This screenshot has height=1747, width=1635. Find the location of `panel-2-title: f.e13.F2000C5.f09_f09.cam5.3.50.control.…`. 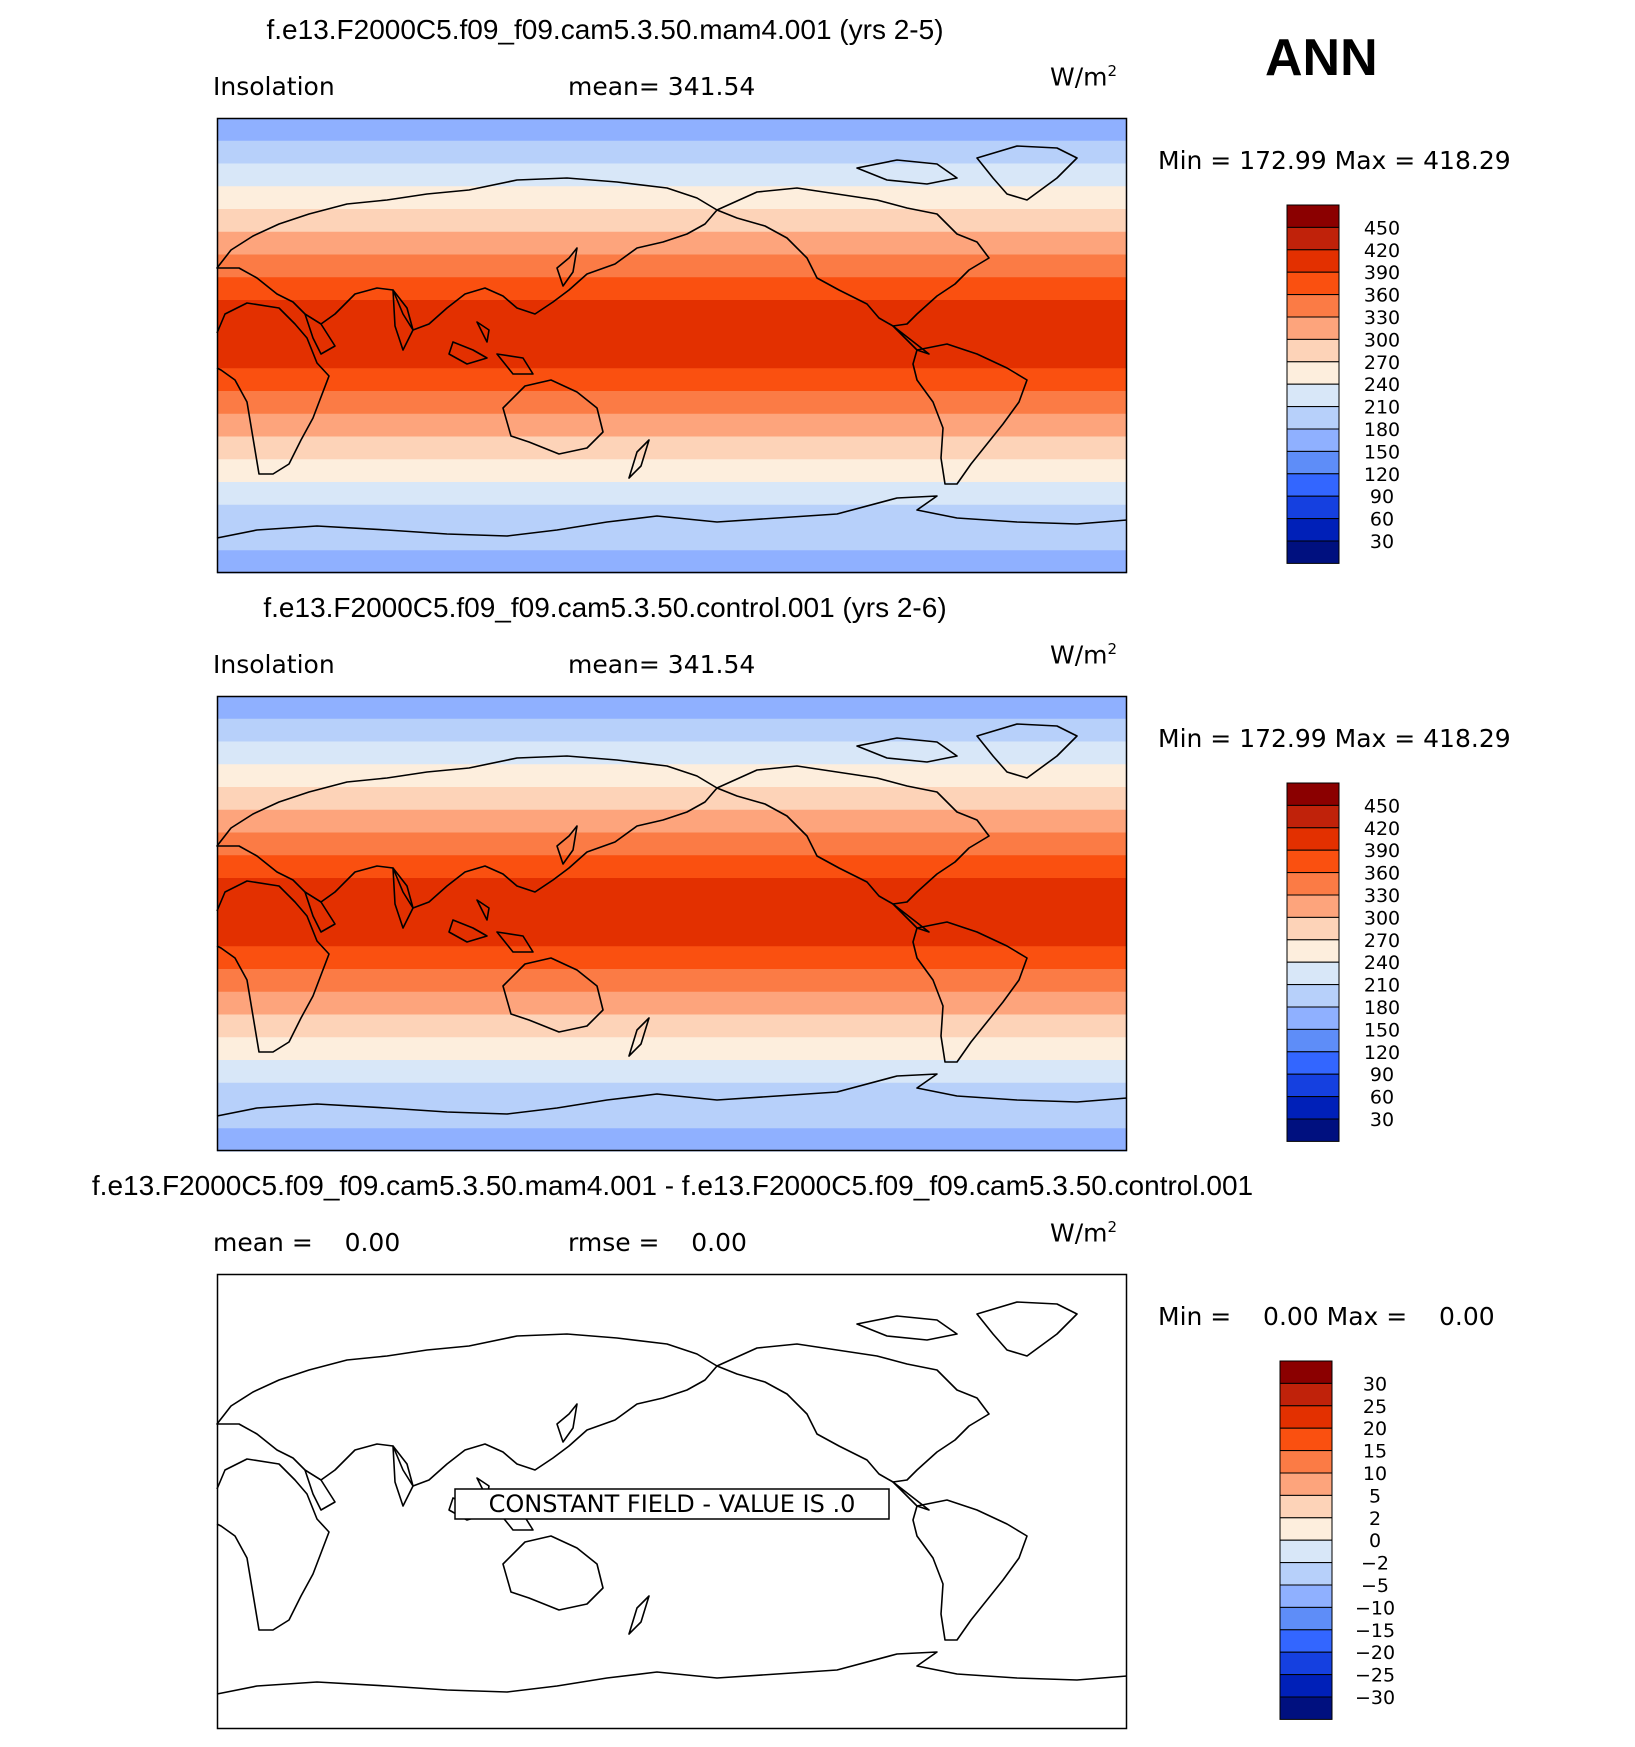

panel-2-title: f.e13.F2000C5.f09_f09.cam5.3.50.control.… is located at coordinates (605, 607).